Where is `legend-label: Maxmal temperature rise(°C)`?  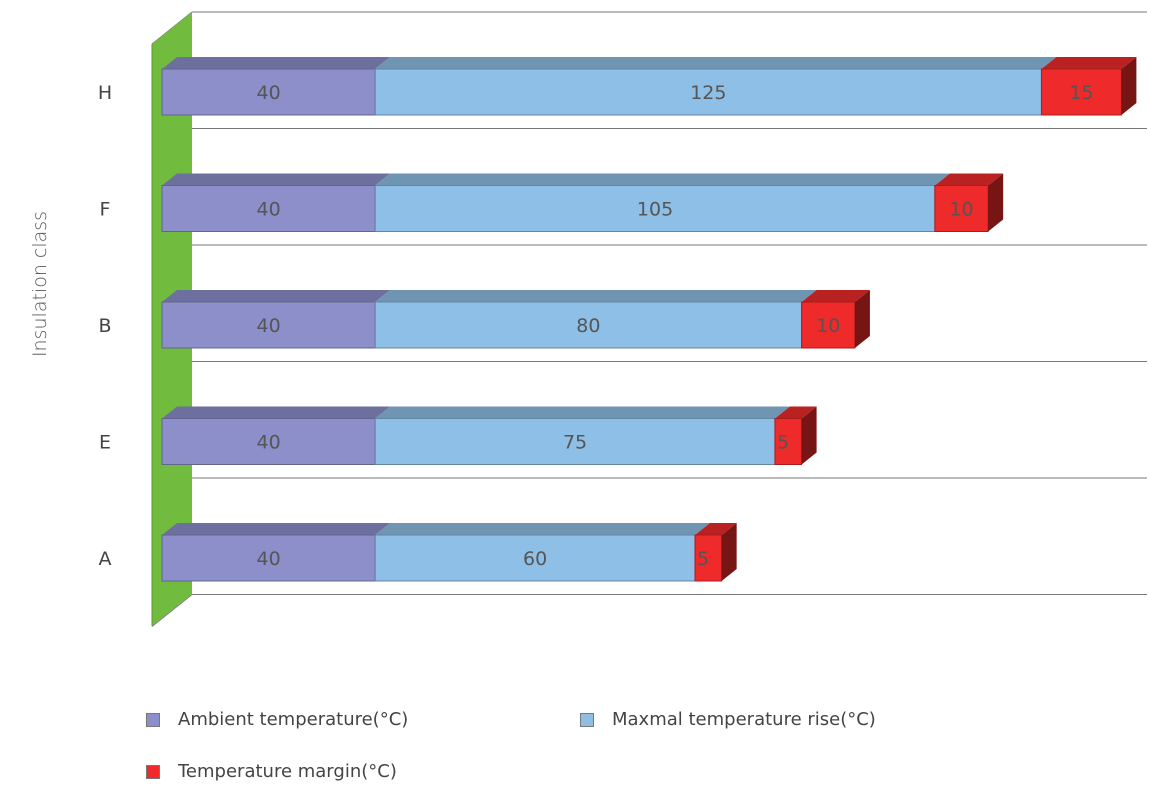
legend-label: Maxmal temperature rise(°C) is located at coordinates (744, 719).